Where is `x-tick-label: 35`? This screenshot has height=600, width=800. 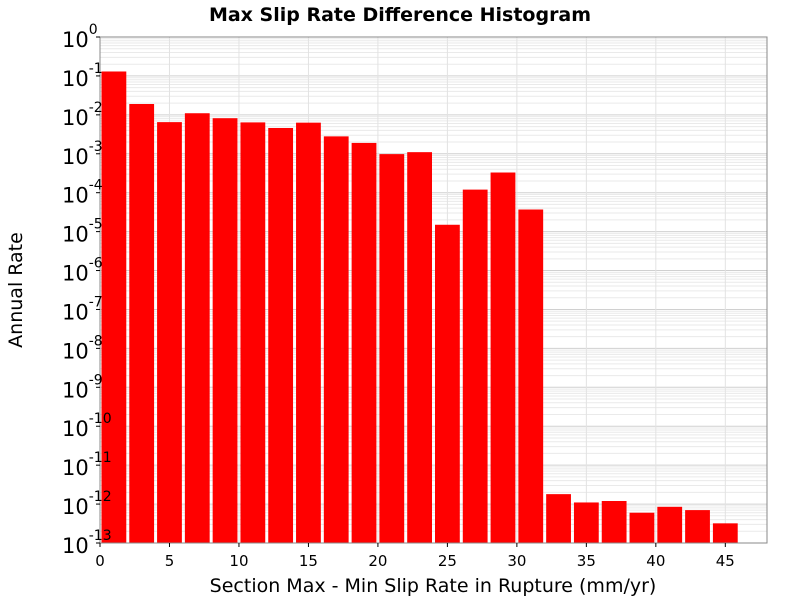 x-tick-label: 35 is located at coordinates (586, 561).